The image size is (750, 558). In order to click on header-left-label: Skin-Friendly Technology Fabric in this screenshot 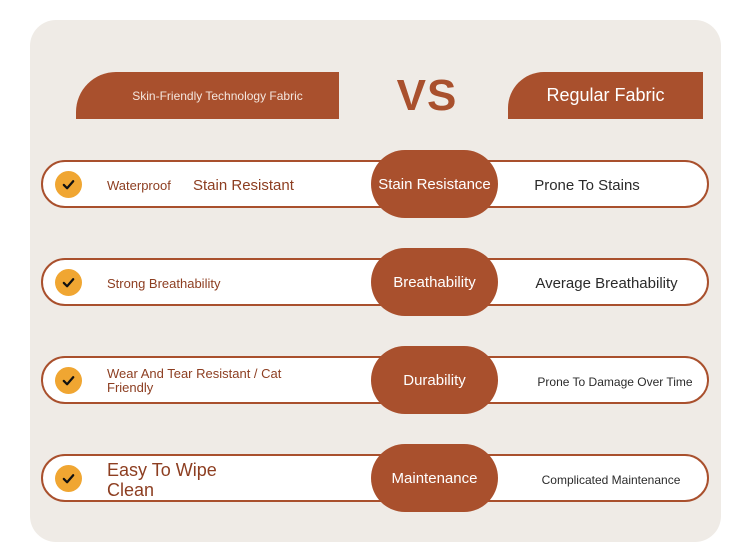, I will do `click(217, 95)`.